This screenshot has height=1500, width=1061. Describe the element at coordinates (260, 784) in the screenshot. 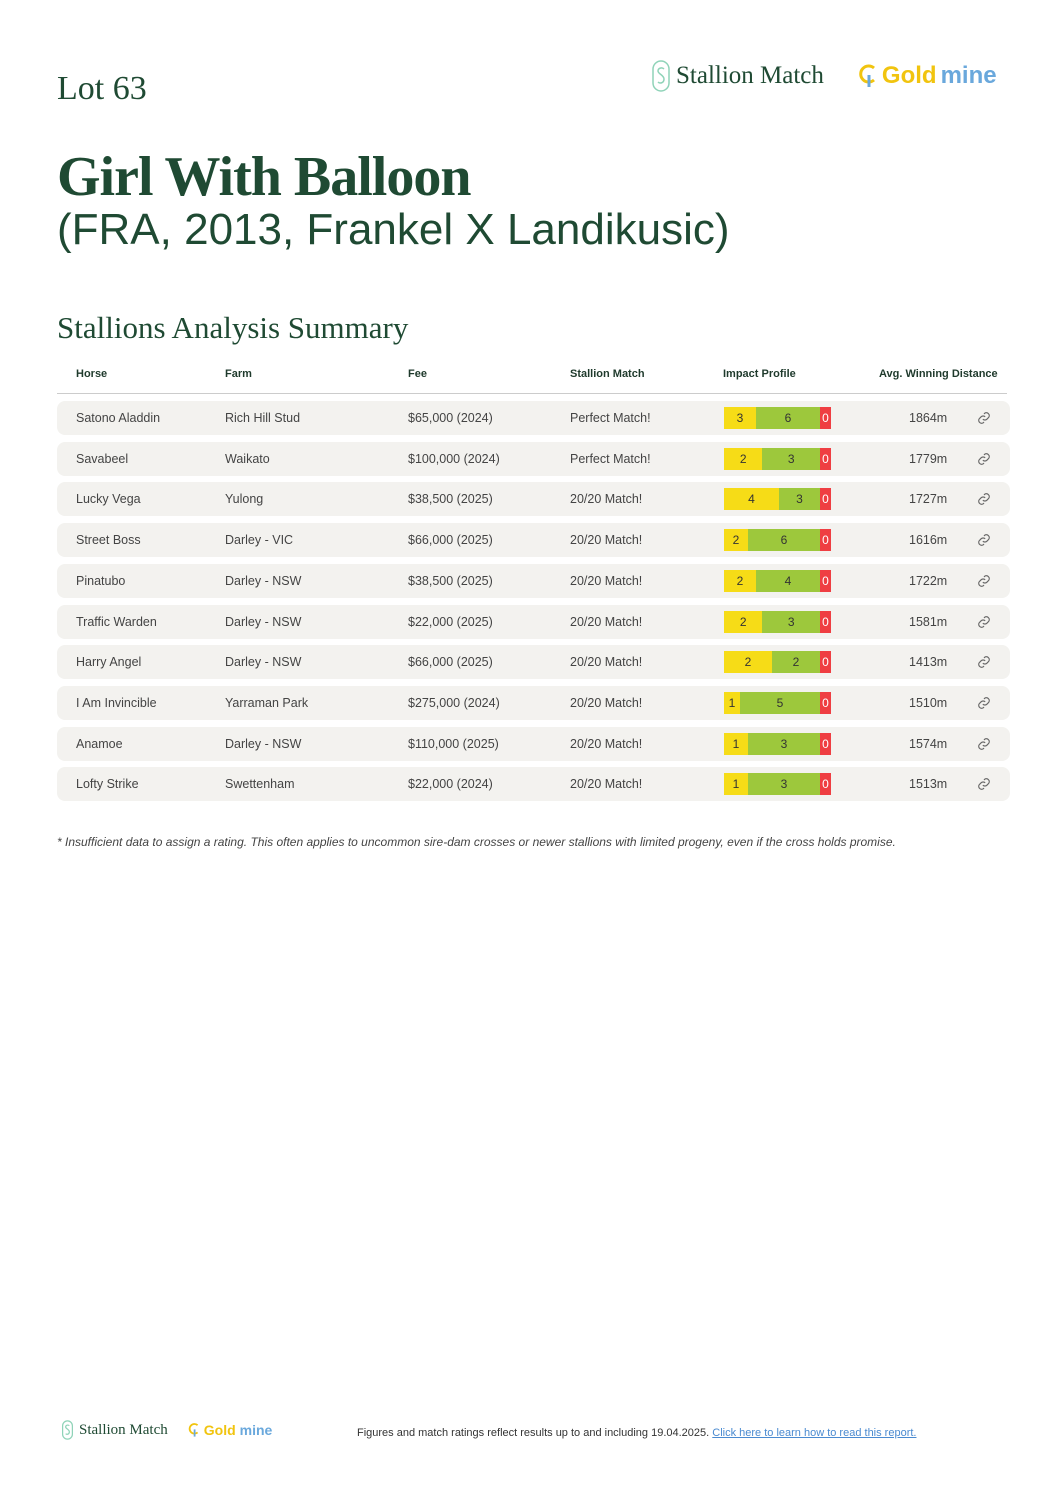

I see `farm-cell: Swettenham` at that location.